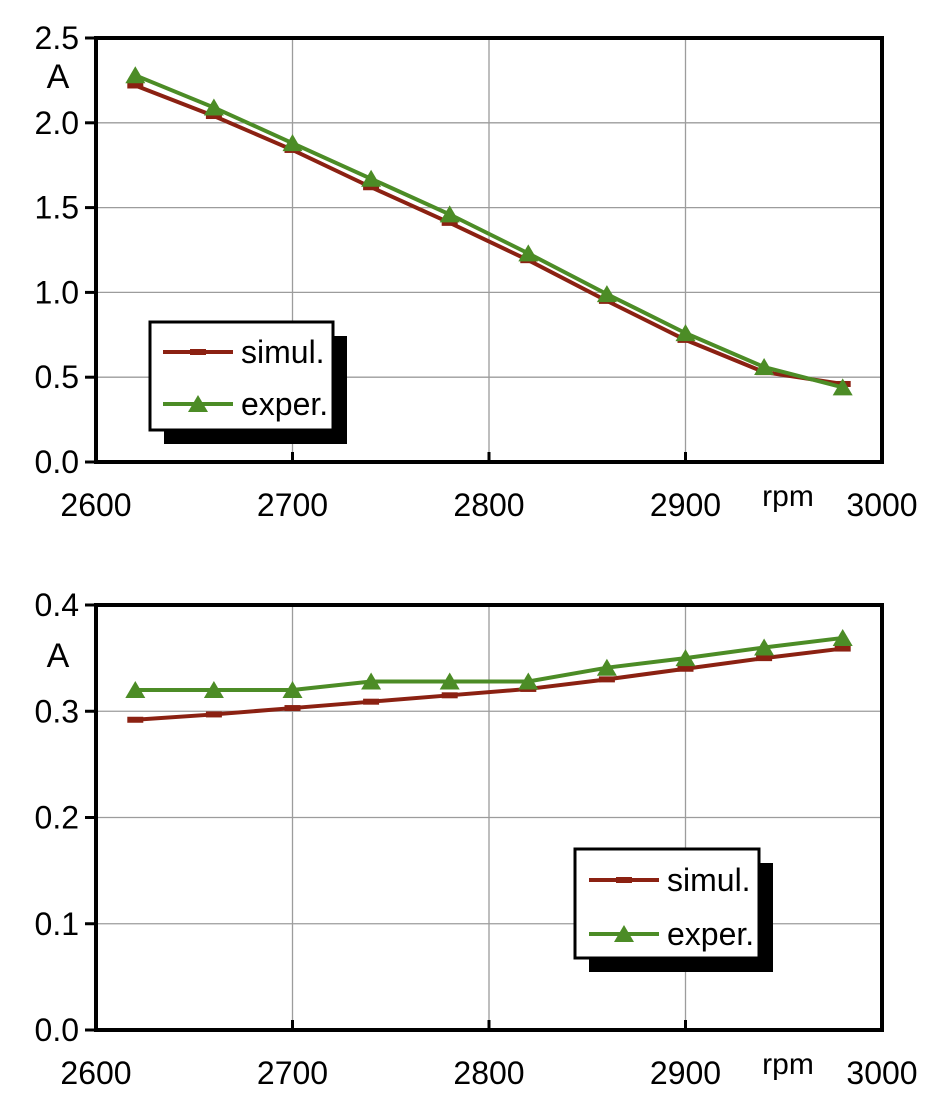  I want to click on y-tick-label: 0.5, so click(57, 377).